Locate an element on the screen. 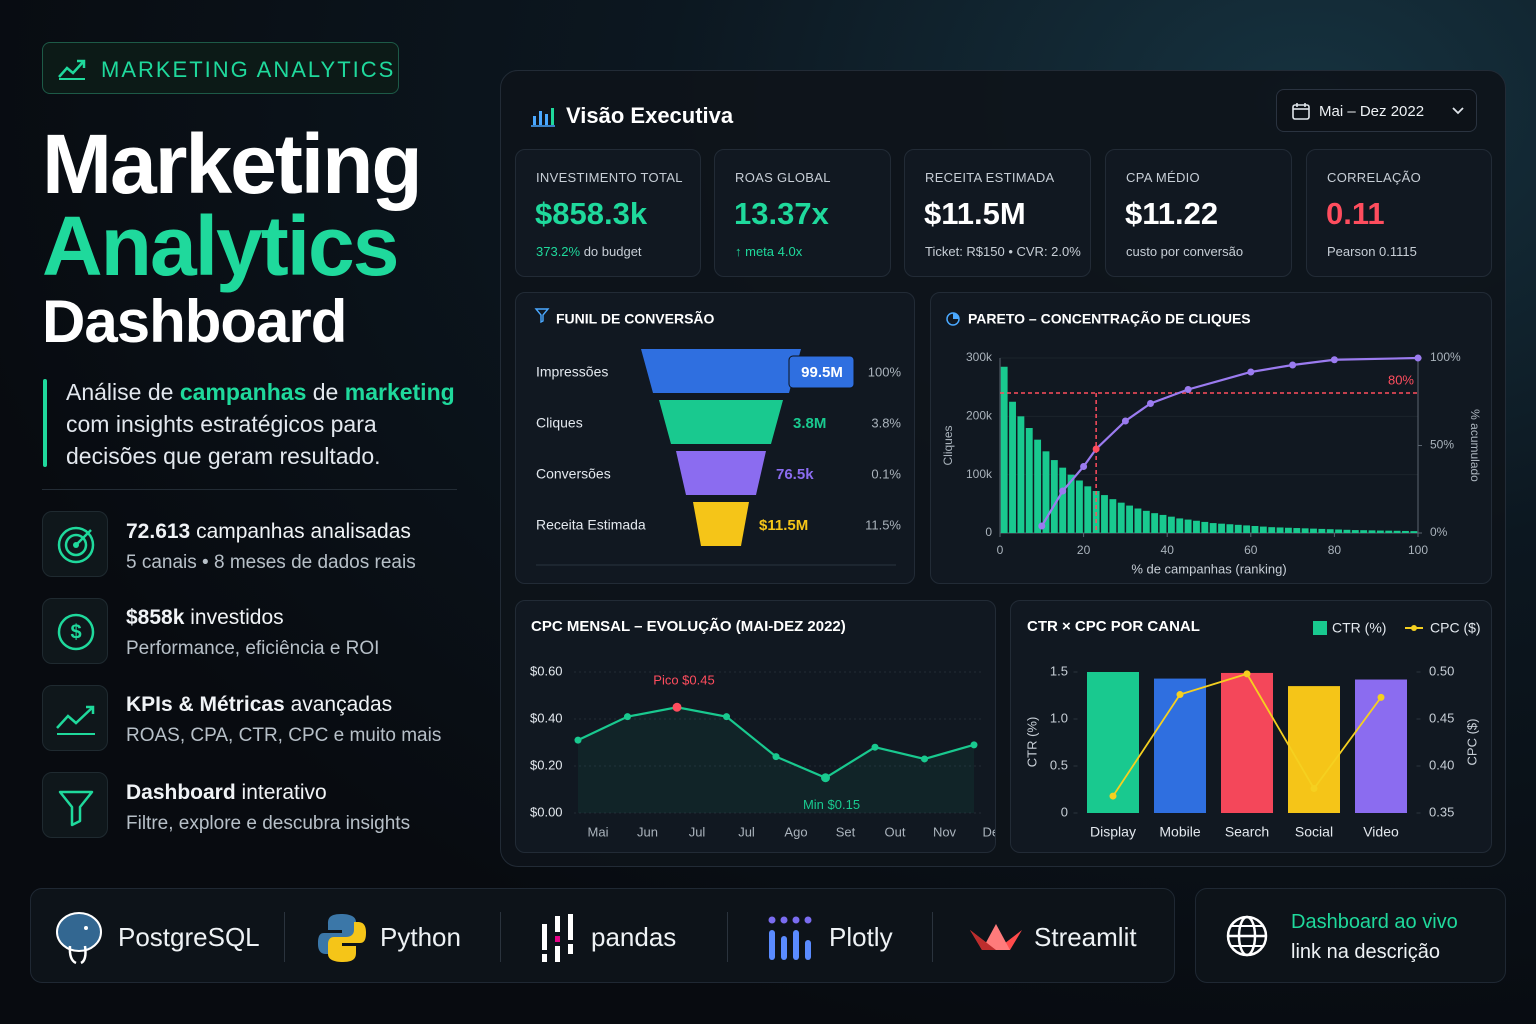 Image resolution: width=1536 pixels, height=1024 pixels. area is located at coordinates (776, 760).